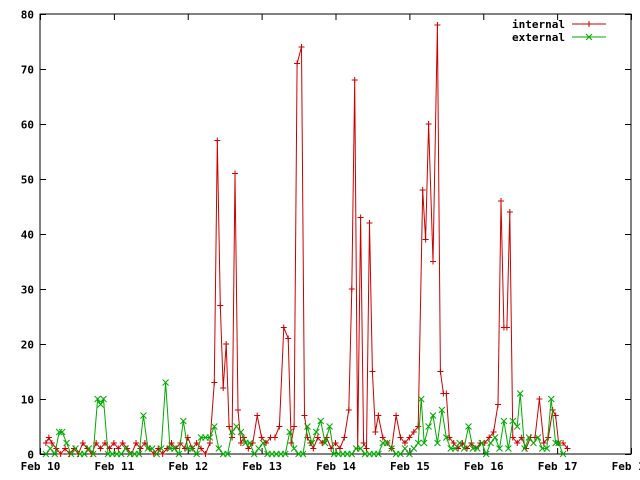 This screenshot has width=640, height=480. Describe the element at coordinates (188, 466) in the screenshot. I see `x-tick-label: Feb 12` at that location.